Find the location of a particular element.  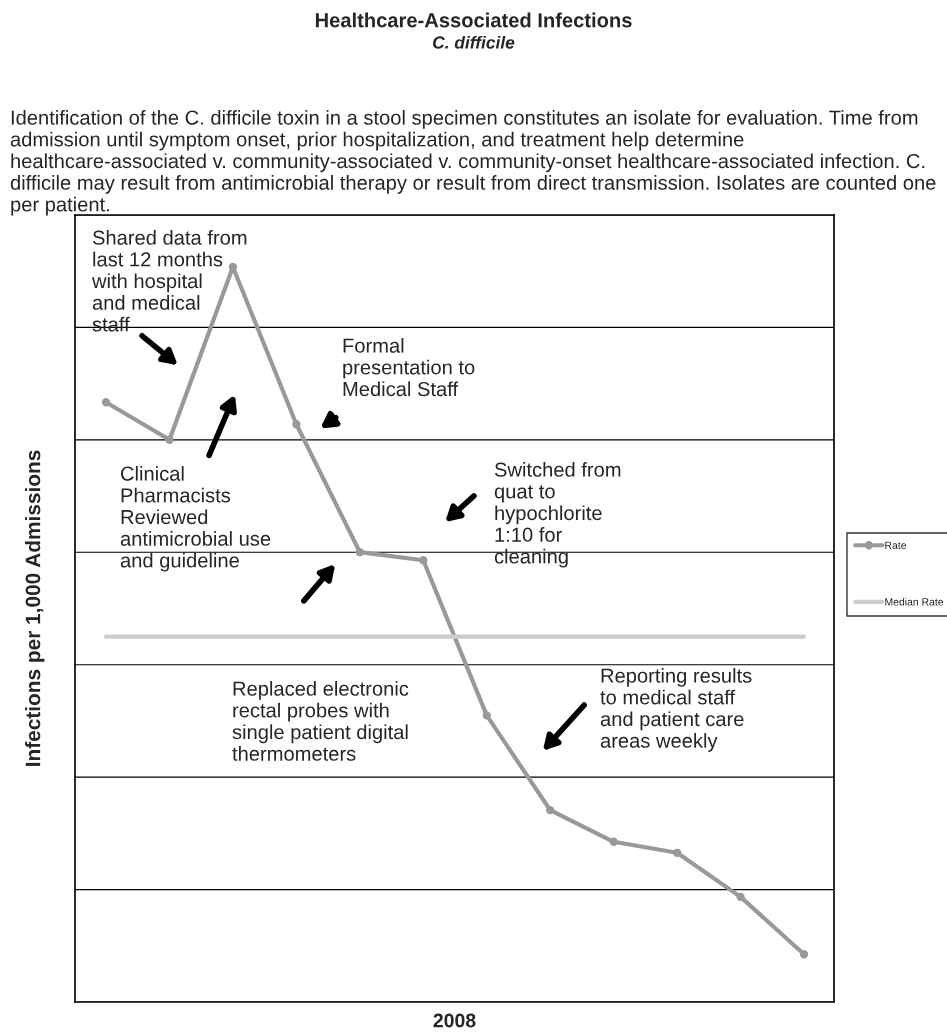

x-axis-title: 2008 is located at coordinates (454, 1020).